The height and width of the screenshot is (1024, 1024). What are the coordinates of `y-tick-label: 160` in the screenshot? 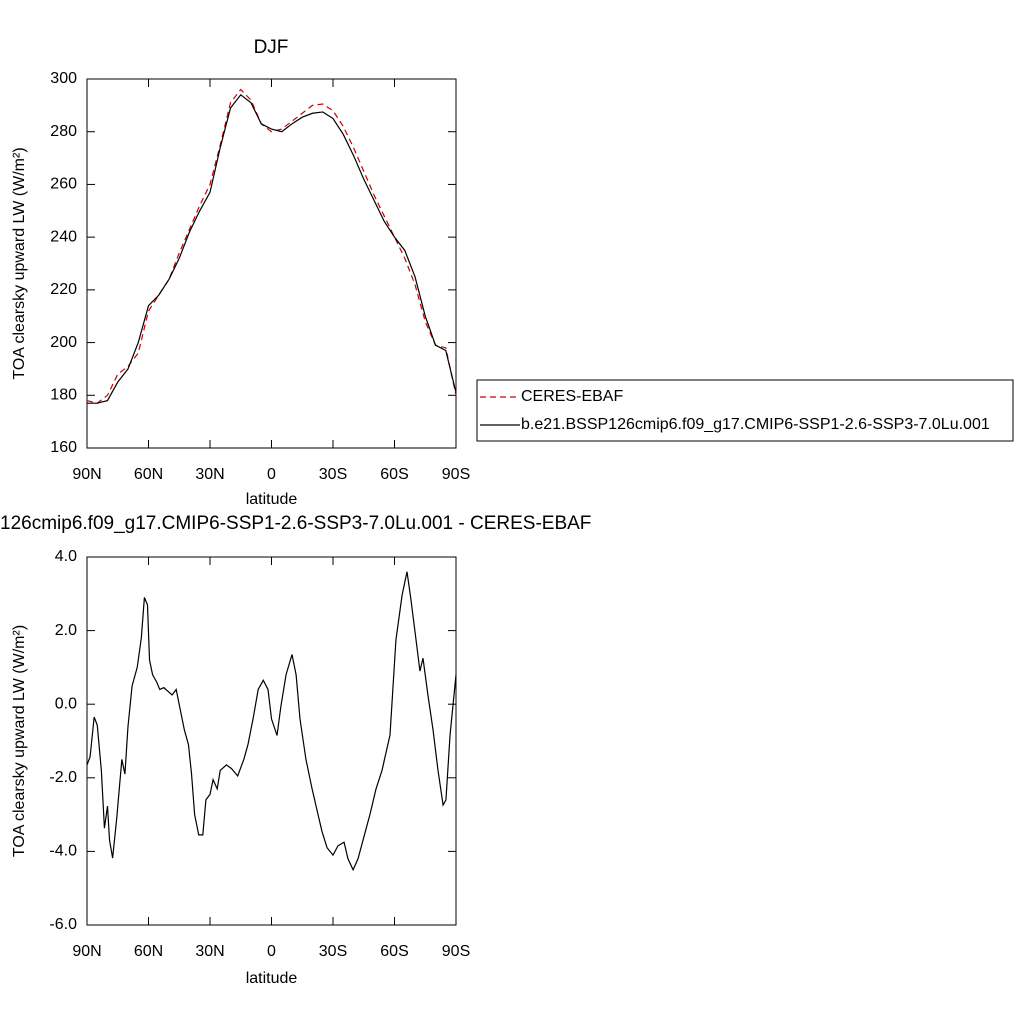 It's located at (63, 447).